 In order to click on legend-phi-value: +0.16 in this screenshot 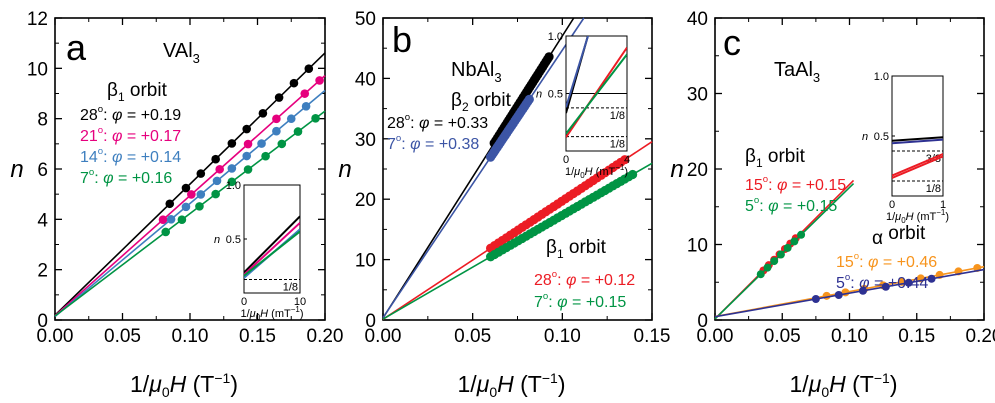, I will do `click(152, 178)`.